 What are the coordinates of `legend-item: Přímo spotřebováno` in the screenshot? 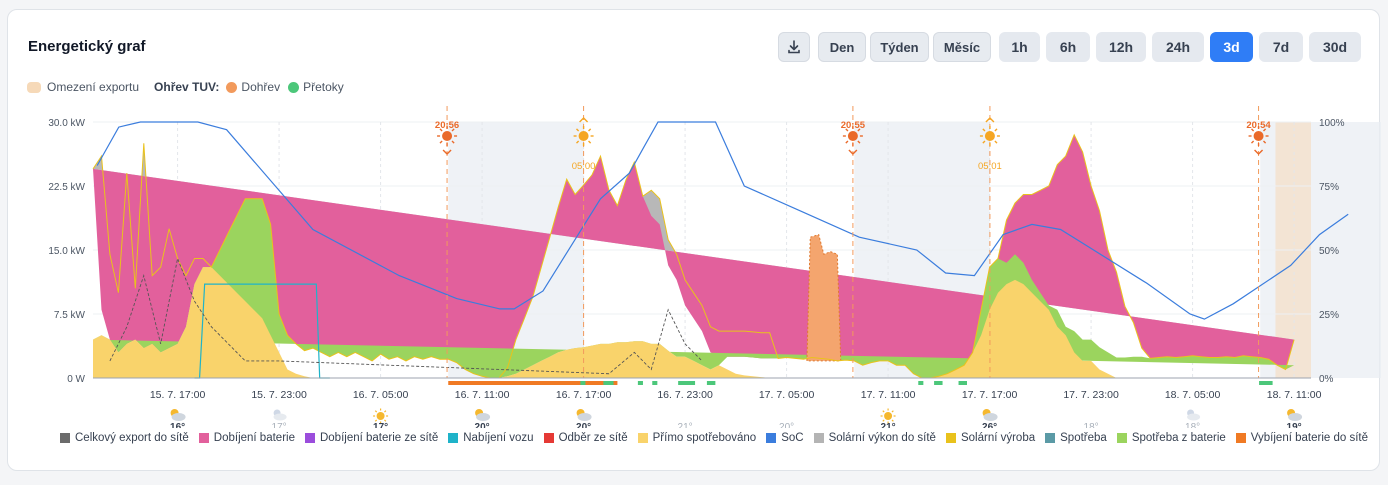 It's located at (697, 438).